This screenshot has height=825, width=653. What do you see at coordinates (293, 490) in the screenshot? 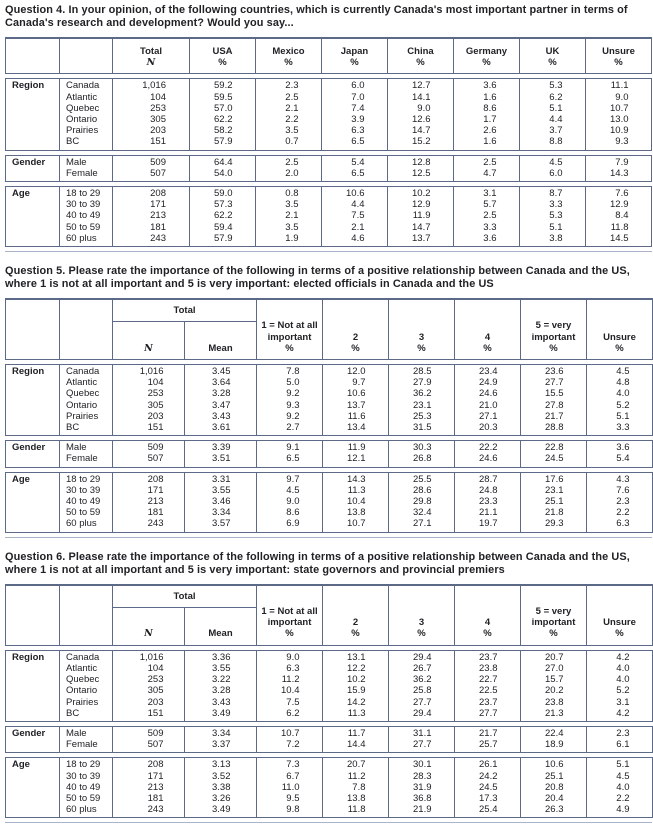
I see `value-cell: 4.5` at bounding box center [293, 490].